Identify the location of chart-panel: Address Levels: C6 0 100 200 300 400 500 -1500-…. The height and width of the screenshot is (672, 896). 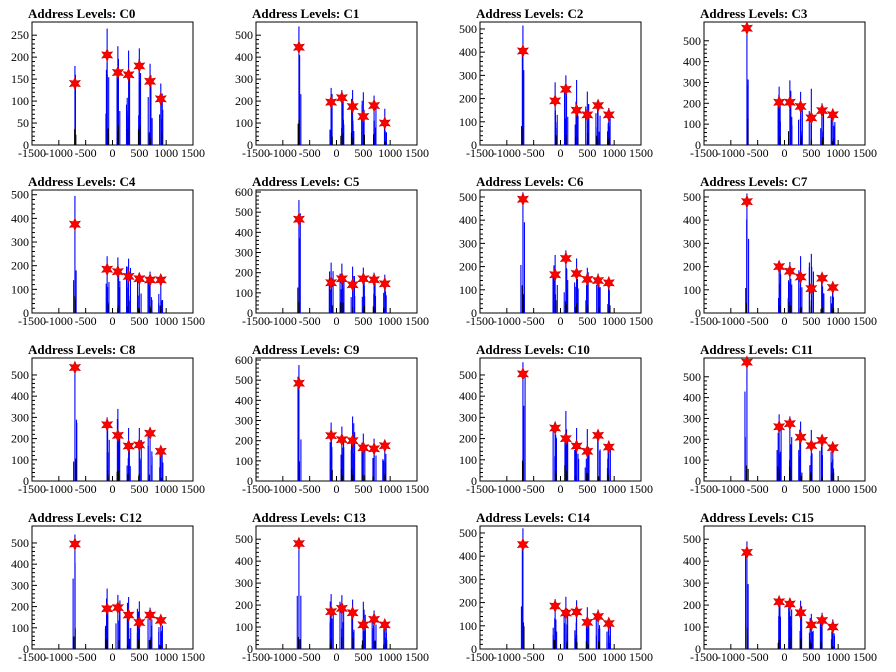
(560, 252).